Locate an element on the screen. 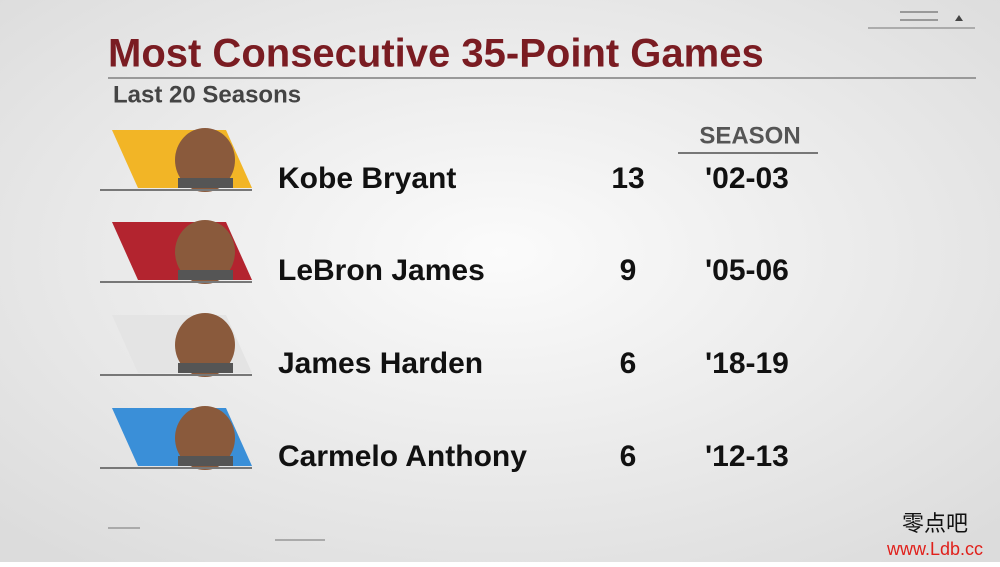 This screenshot has width=1000, height=567. title: Most Consecutive 35-Point Games is located at coordinates (436, 54).